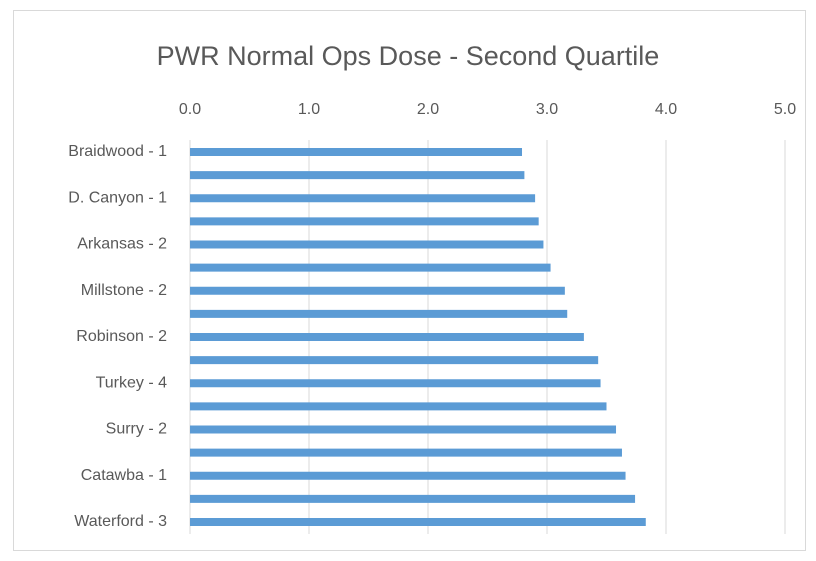 This screenshot has height=561, width=816. What do you see at coordinates (121, 336) in the screenshot?
I see `y-tick-label: Robinson - 2` at bounding box center [121, 336].